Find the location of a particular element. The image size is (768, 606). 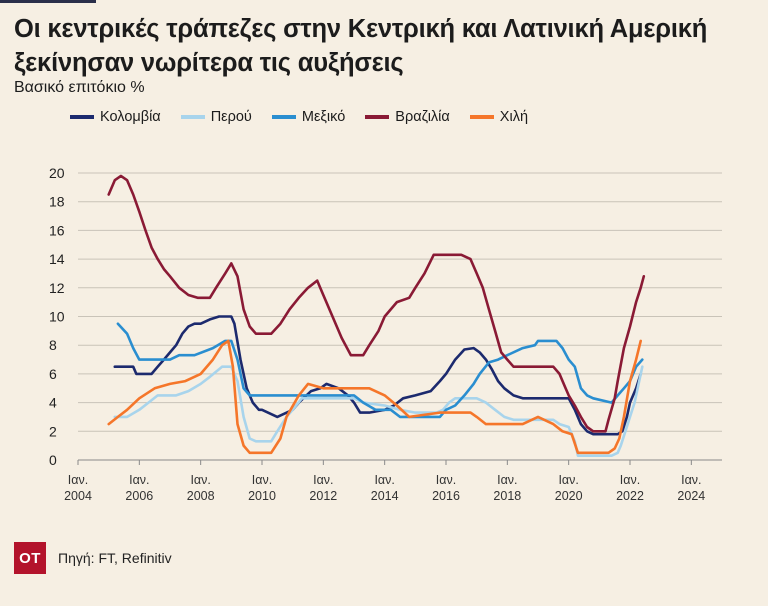

source-note: Πηγή: FT, Refinitiv is located at coordinates (115, 558).